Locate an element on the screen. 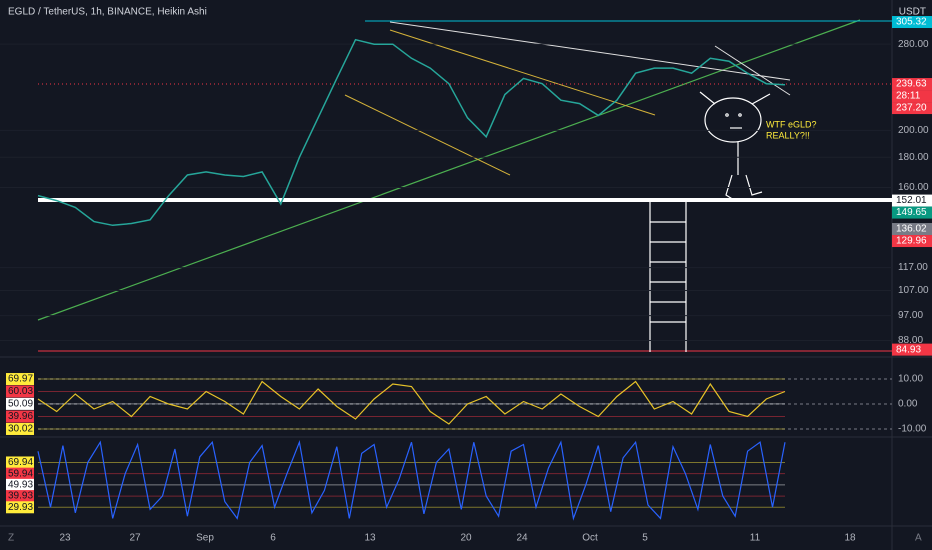  annotation: WTF eGLD? is located at coordinates (791, 124).